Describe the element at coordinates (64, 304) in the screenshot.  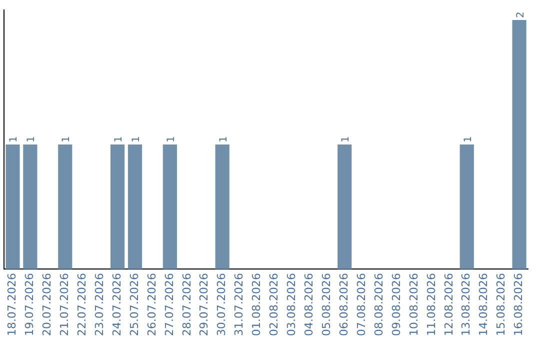
I see `x-tick-label: 21.07.2026` at that location.